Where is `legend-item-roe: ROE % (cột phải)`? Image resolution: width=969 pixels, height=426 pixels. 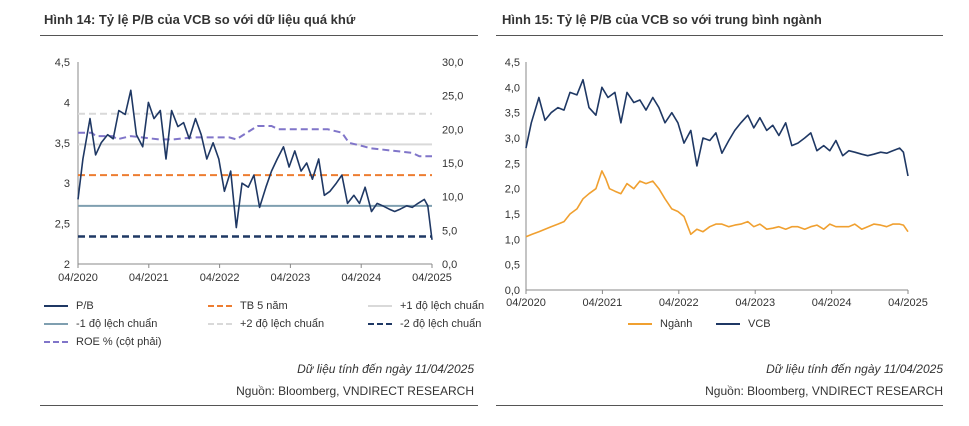 legend-item-roe: ROE % (cột phải) is located at coordinates (103, 342).